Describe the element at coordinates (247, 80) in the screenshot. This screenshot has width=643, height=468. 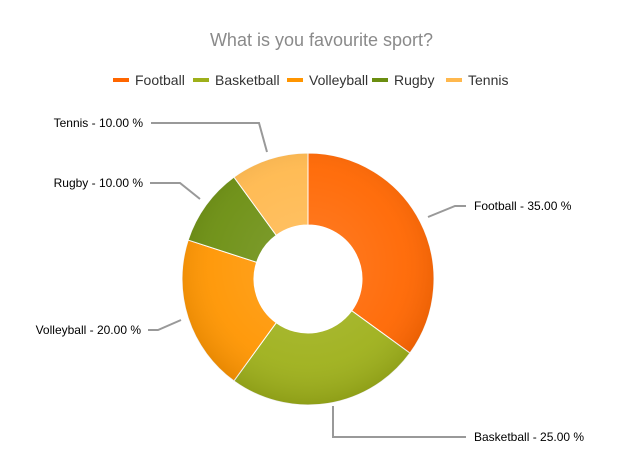
I see `legend-label: Basketball` at that location.